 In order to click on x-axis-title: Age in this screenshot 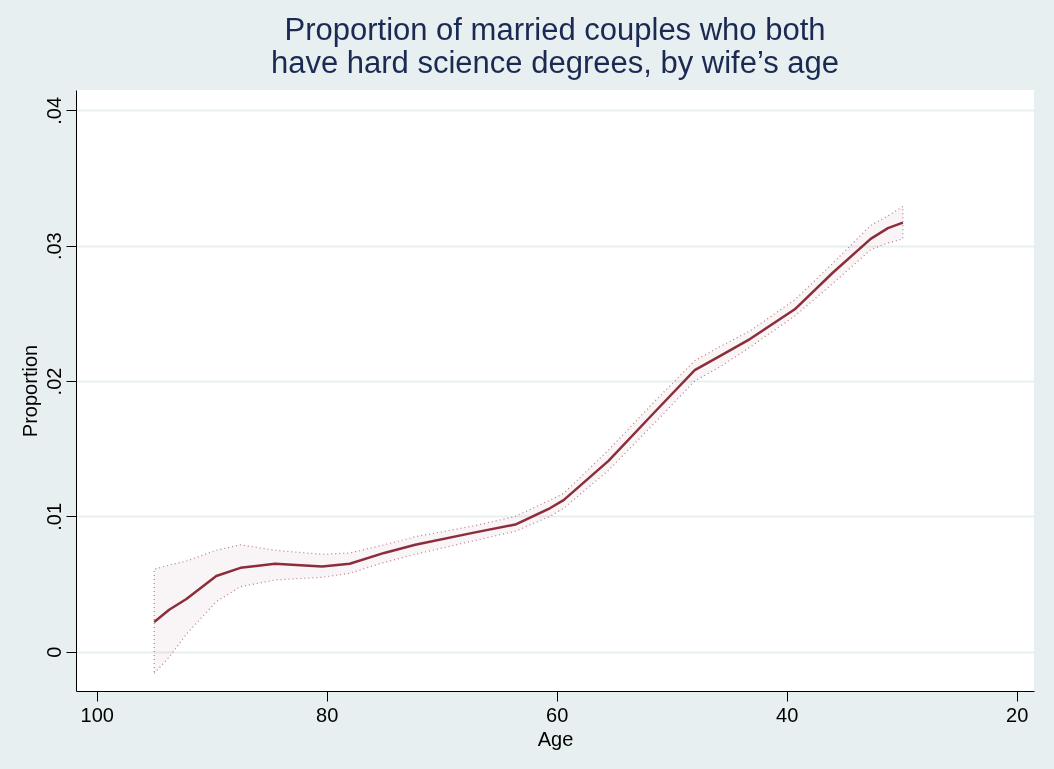, I will do `click(555, 738)`.